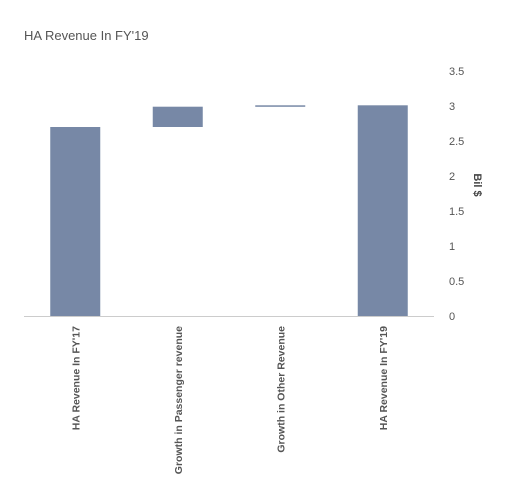 This screenshot has height=491, width=519. What do you see at coordinates (452, 107) in the screenshot?
I see `y-tick-label: 3` at bounding box center [452, 107].